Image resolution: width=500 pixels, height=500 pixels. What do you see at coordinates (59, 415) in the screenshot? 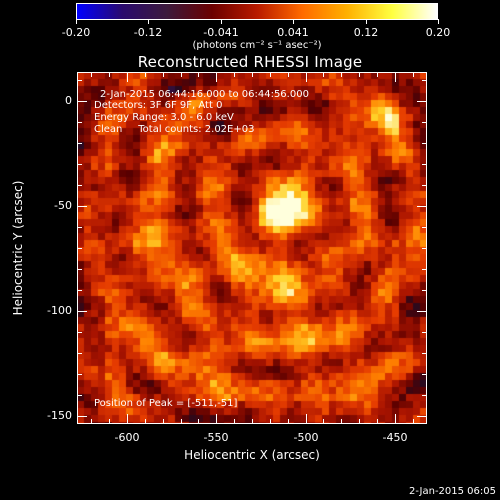
I see `y-tick-label: -150` at bounding box center [59, 415].